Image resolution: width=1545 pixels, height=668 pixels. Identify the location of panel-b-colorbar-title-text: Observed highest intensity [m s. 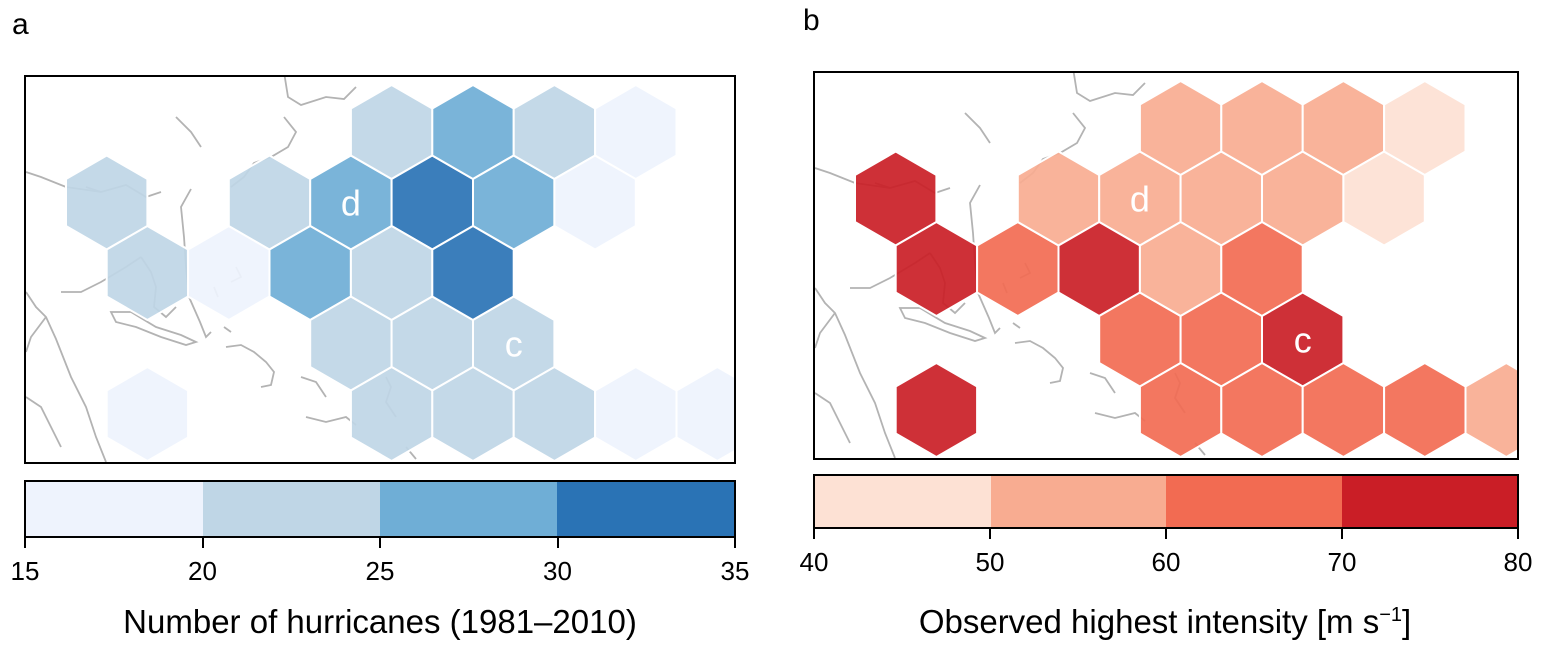
(1149, 621).